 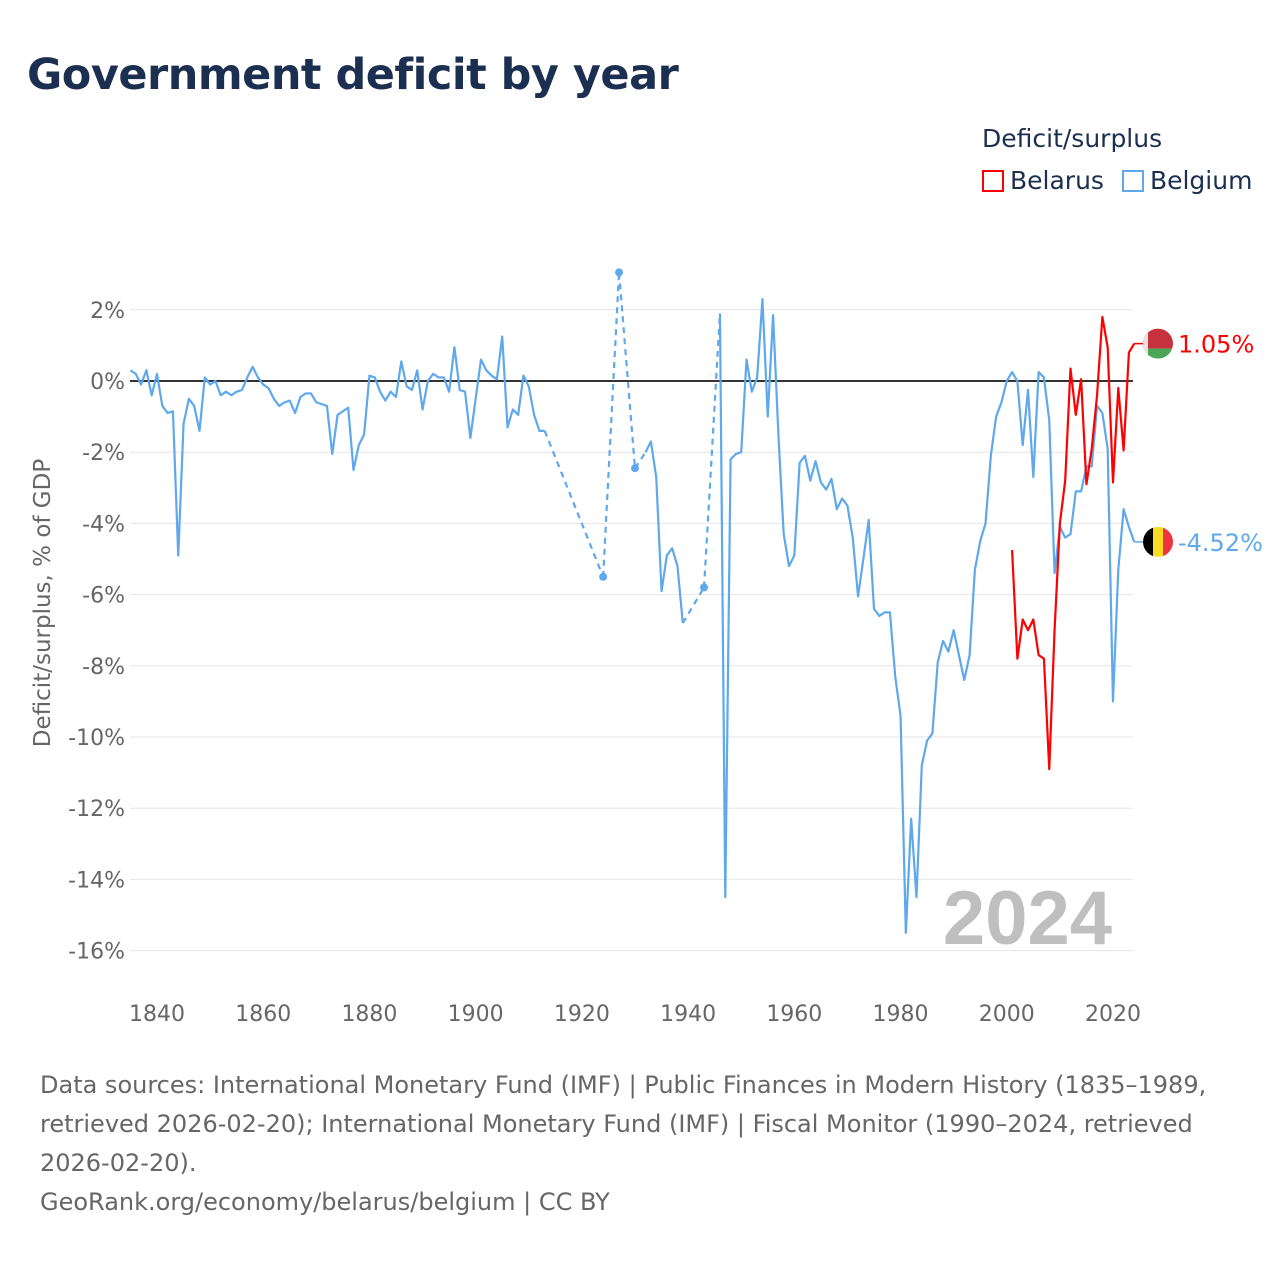 What do you see at coordinates (103, 524) in the screenshot?
I see `y-tick-label: -4%` at bounding box center [103, 524].